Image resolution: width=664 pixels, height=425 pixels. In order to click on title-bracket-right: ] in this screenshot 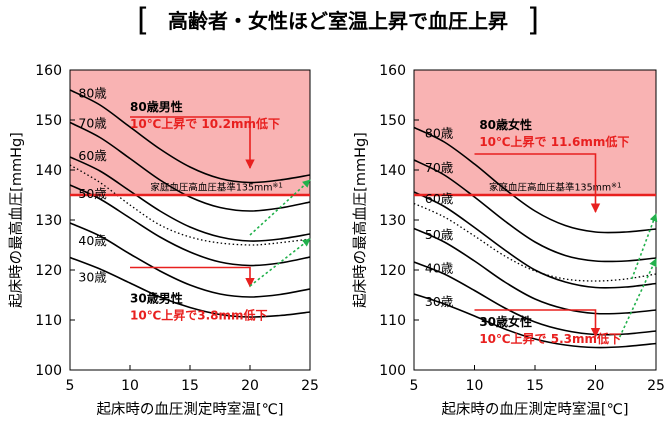, I will do `click(533, 20)`.